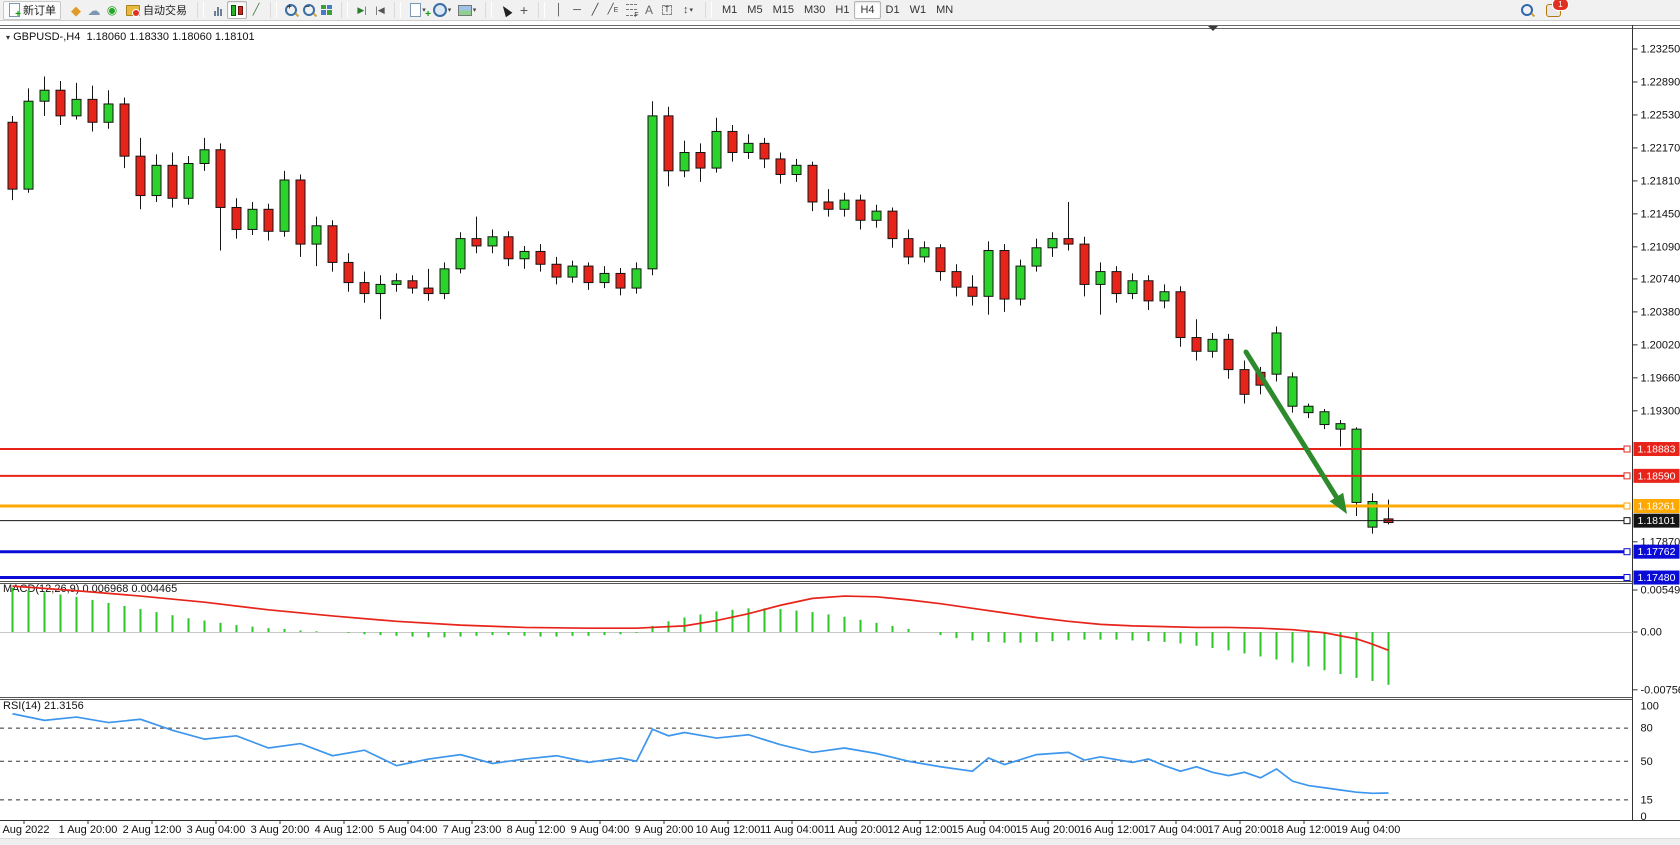 This screenshot has width=1680, height=845. I want to click on time-tick-label: 4 Aug 12:00, so click(344, 830).